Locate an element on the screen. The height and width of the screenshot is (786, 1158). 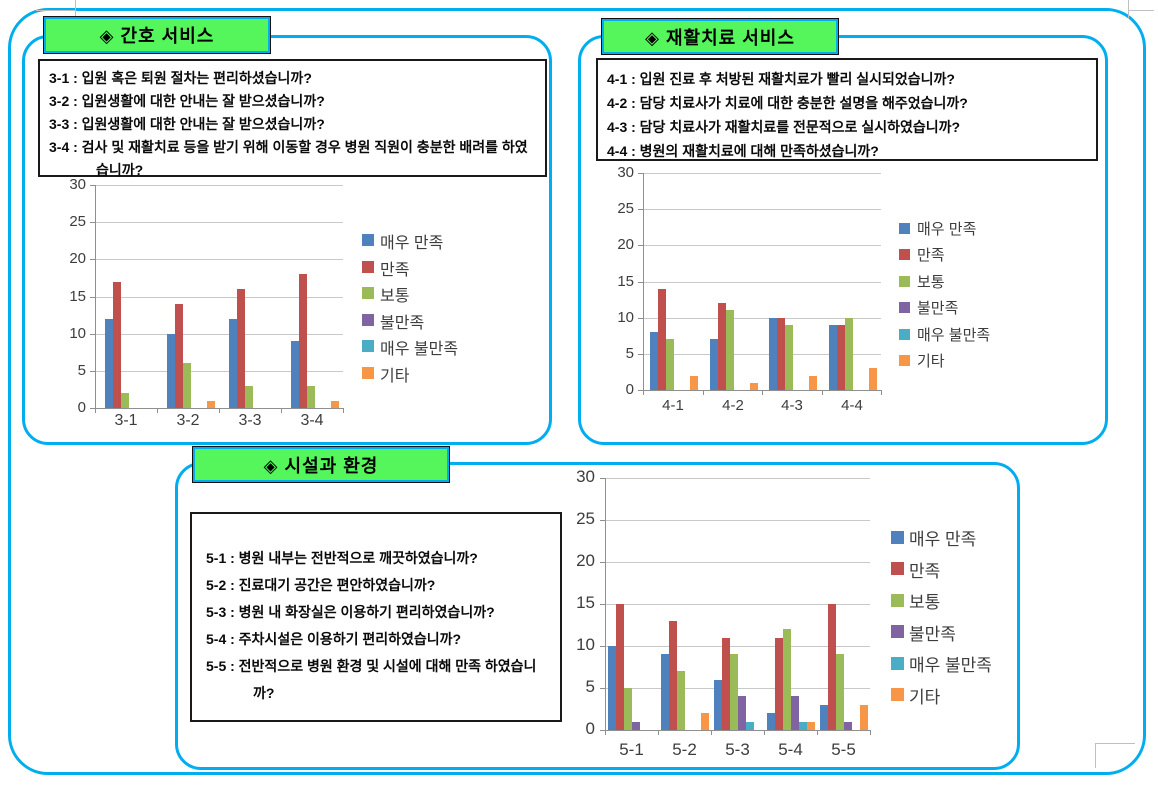
panel-title-text: ◈ 간호 서비스 is located at coordinates (157, 36).